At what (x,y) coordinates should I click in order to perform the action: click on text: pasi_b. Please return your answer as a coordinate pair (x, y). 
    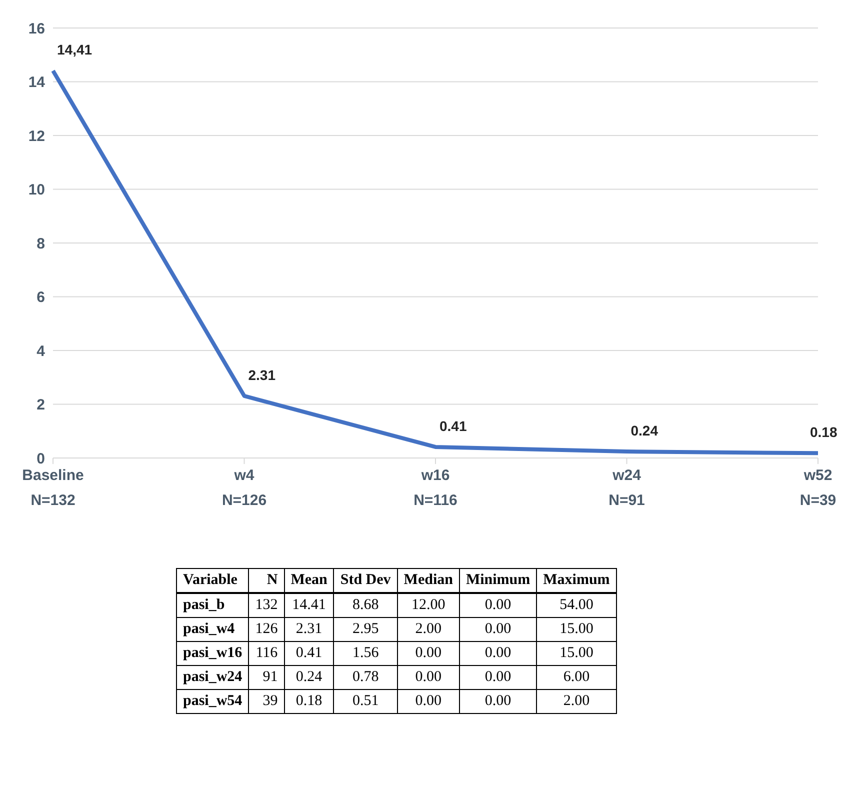
    Looking at the image, I should click on (212, 605).